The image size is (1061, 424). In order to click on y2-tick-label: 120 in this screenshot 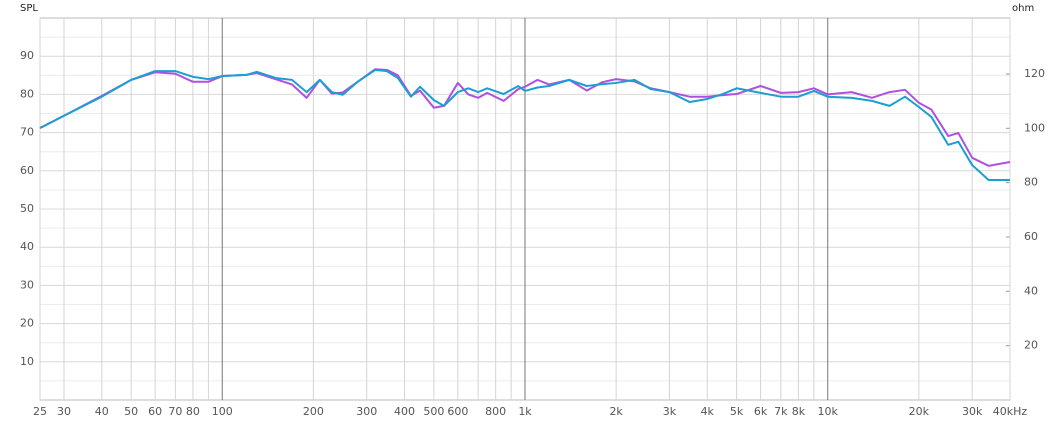, I will do `click(1034, 73)`.